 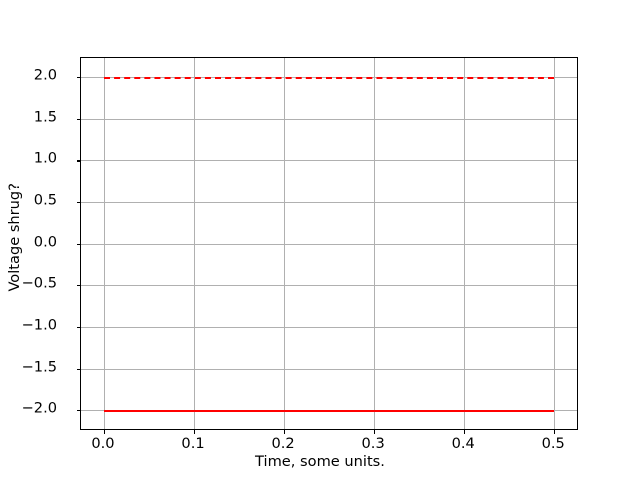 What do you see at coordinates (39, 367) in the screenshot?
I see `tick-label-y: −1.5` at bounding box center [39, 367].